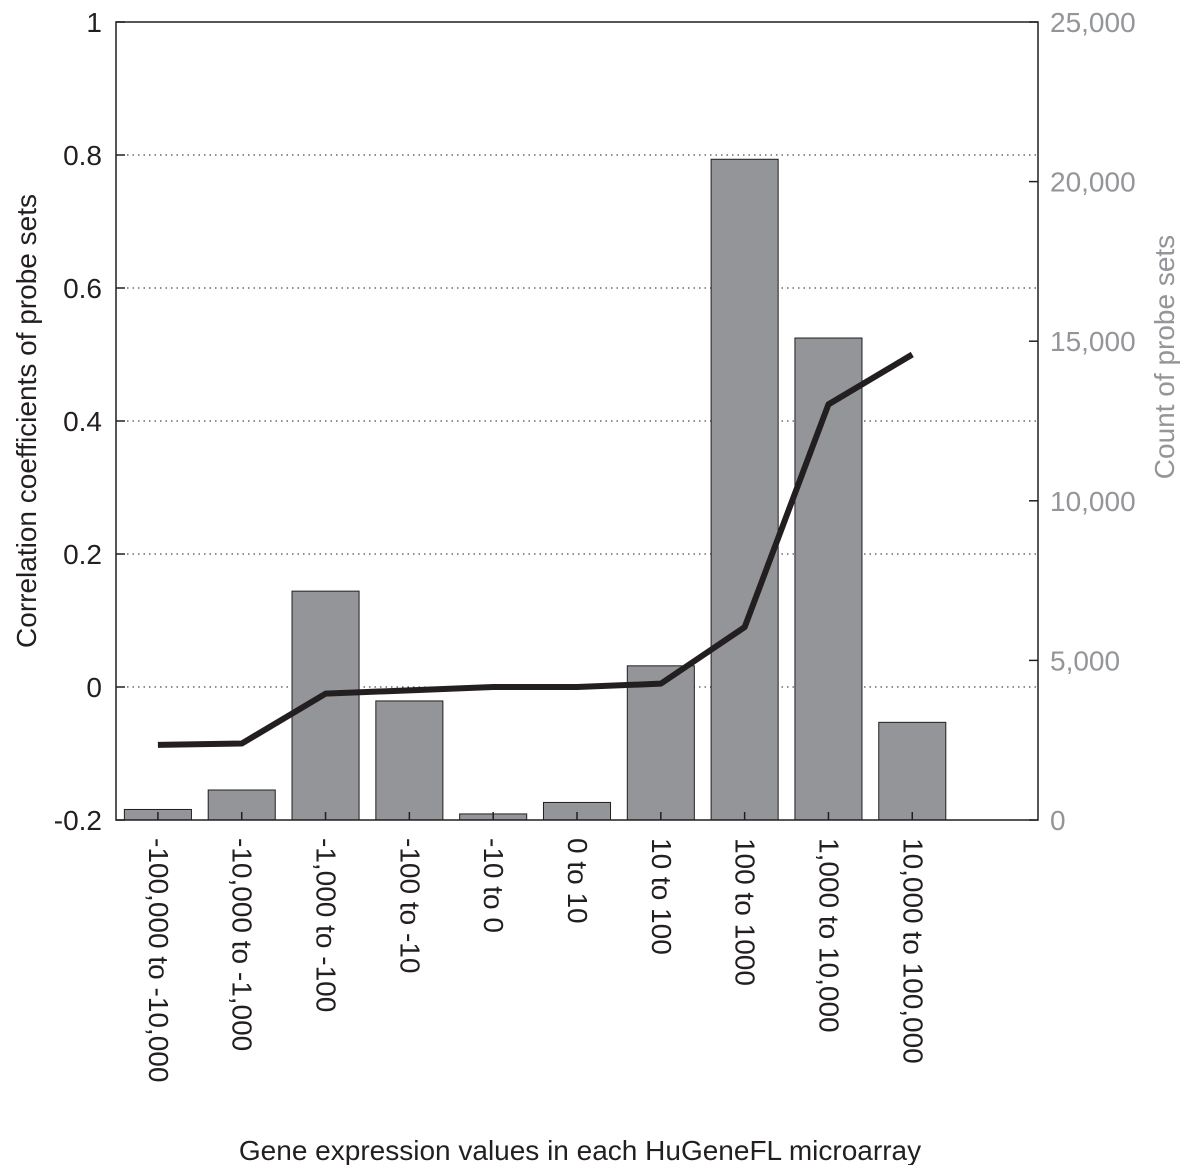 The height and width of the screenshot is (1165, 1182). I want to click on x-tick-label: -1,000 to -100, so click(326, 925).